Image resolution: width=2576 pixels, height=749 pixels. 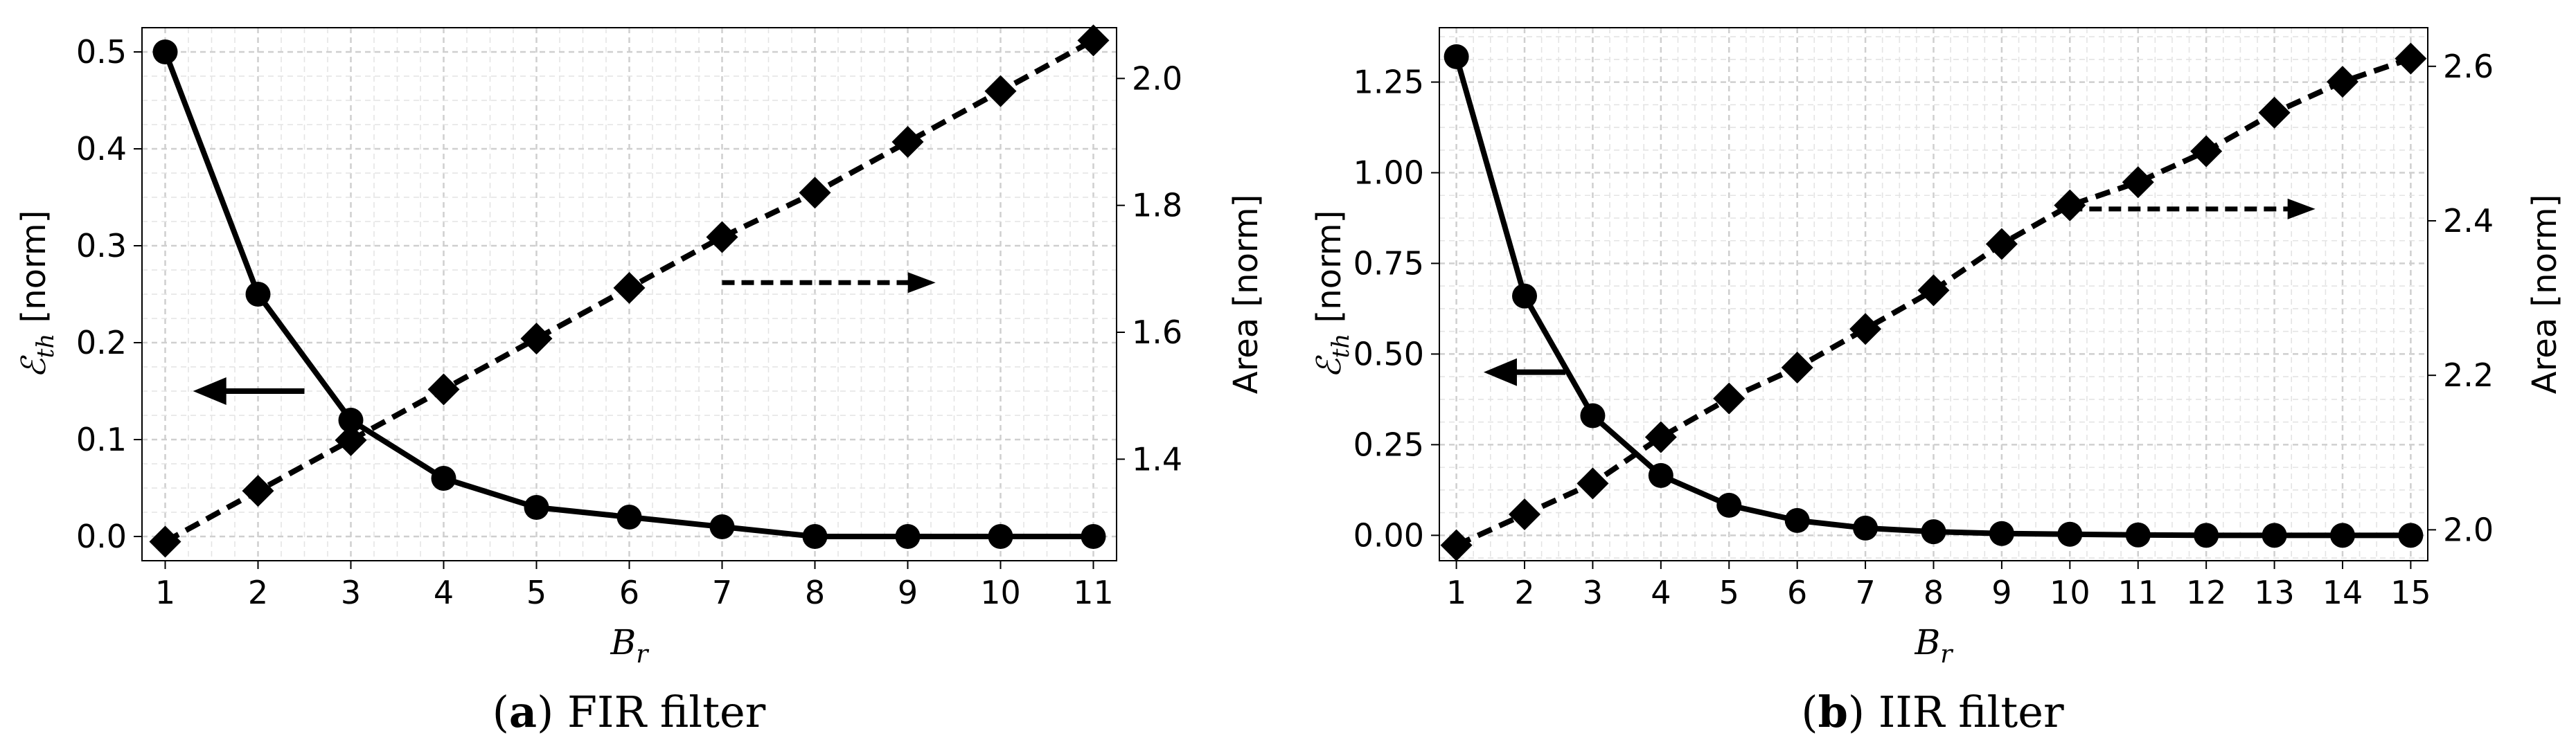 I want to click on x-tick-label: 15, so click(x=2410, y=592).